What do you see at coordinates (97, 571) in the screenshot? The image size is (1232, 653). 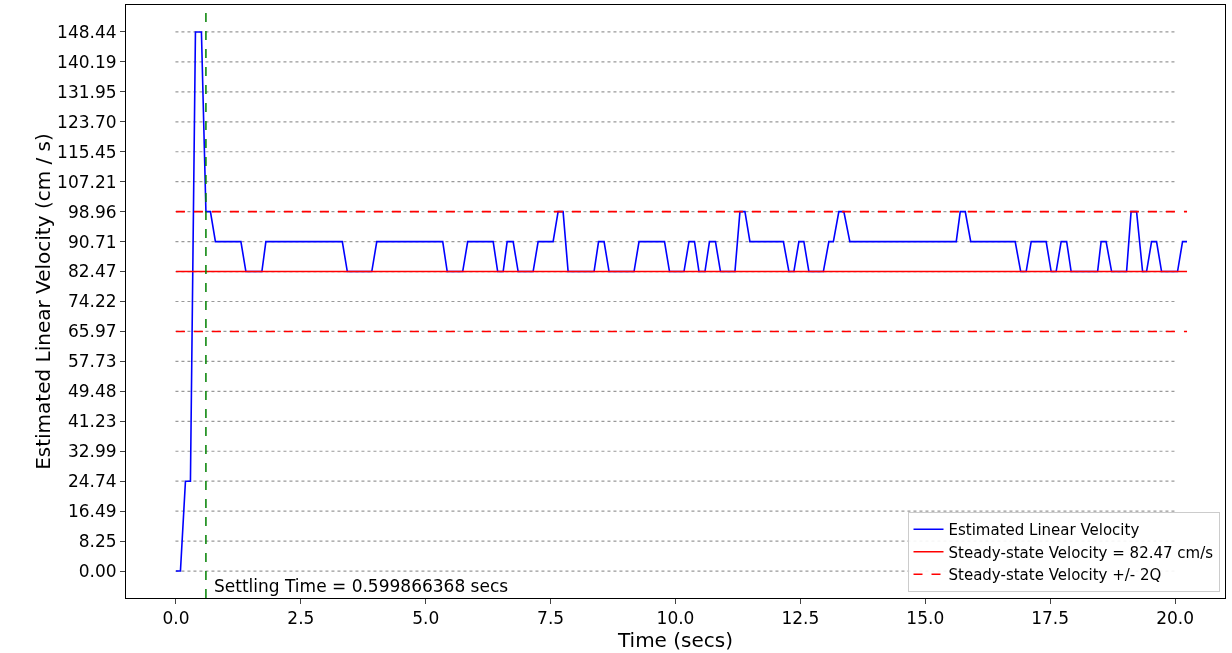 I see `y-tick-label: 0.00` at bounding box center [97, 571].